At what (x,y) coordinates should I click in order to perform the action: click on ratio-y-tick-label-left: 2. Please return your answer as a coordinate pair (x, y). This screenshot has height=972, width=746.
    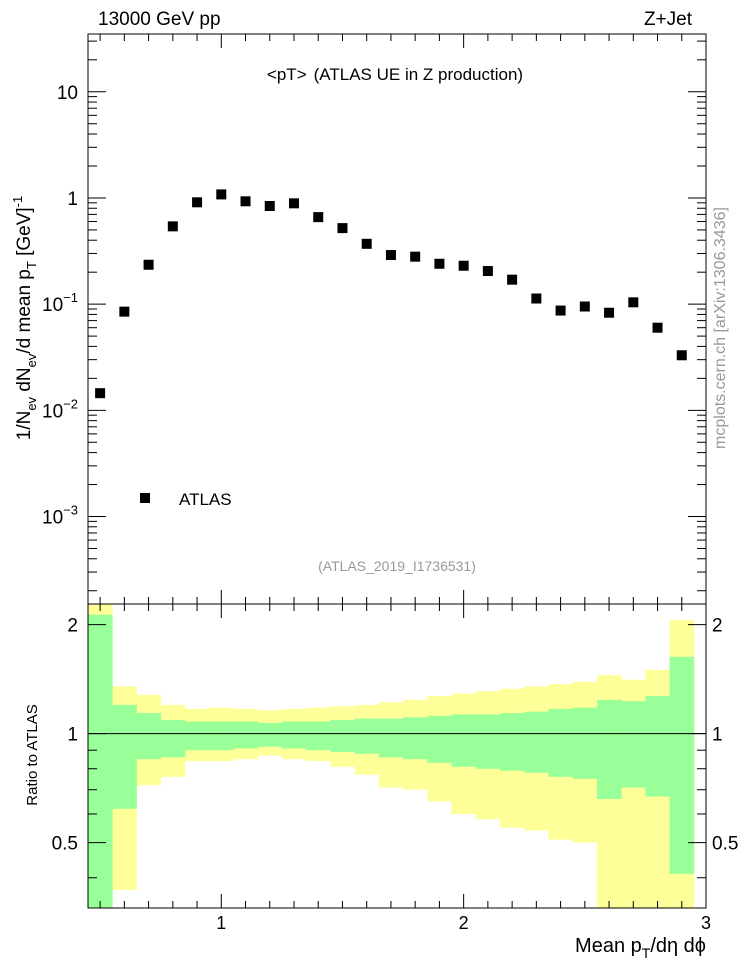
    Looking at the image, I should click on (72, 626).